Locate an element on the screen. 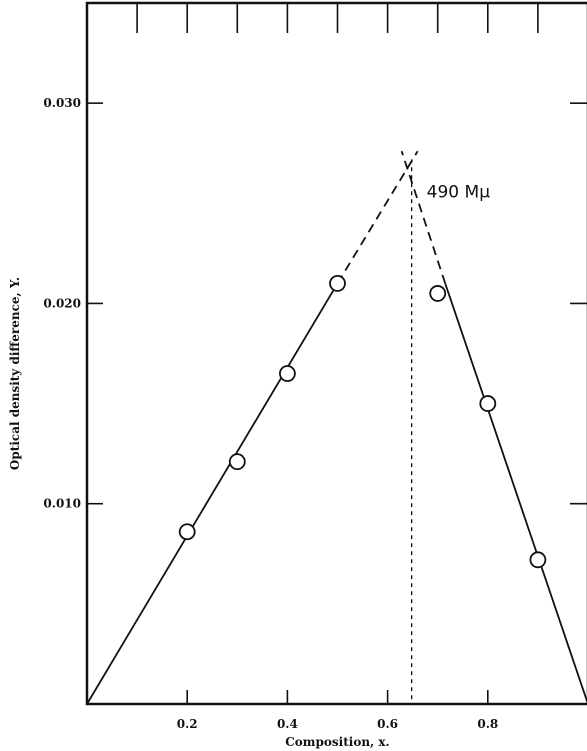 The height and width of the screenshot is (751, 587). left-fit-extension-line is located at coordinates (377, 217).